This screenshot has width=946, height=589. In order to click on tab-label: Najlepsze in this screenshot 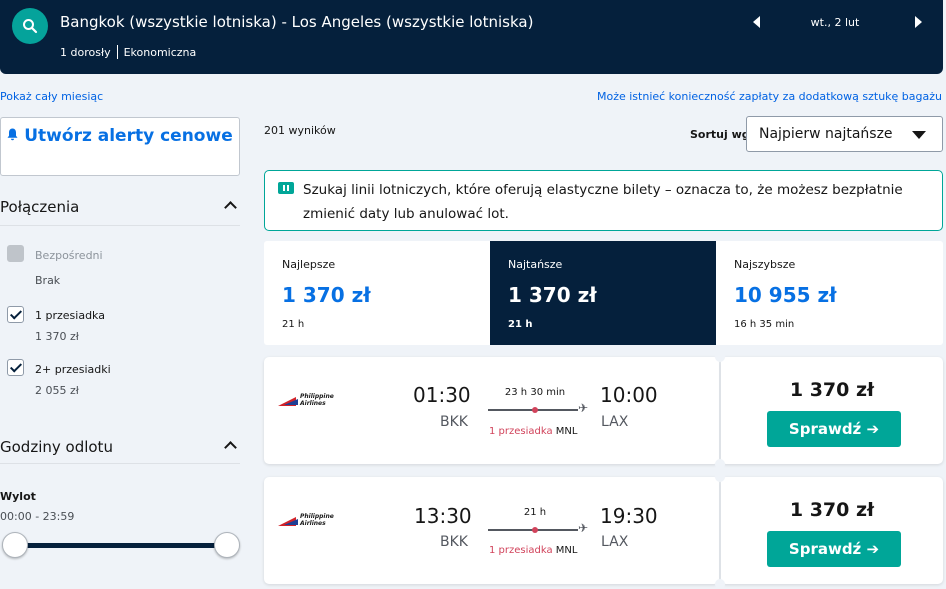, I will do `click(309, 264)`.